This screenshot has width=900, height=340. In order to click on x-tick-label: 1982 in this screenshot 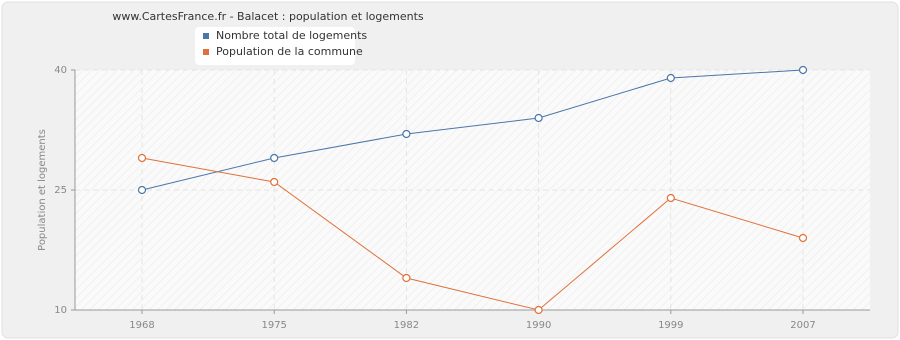, I will do `click(406, 325)`.